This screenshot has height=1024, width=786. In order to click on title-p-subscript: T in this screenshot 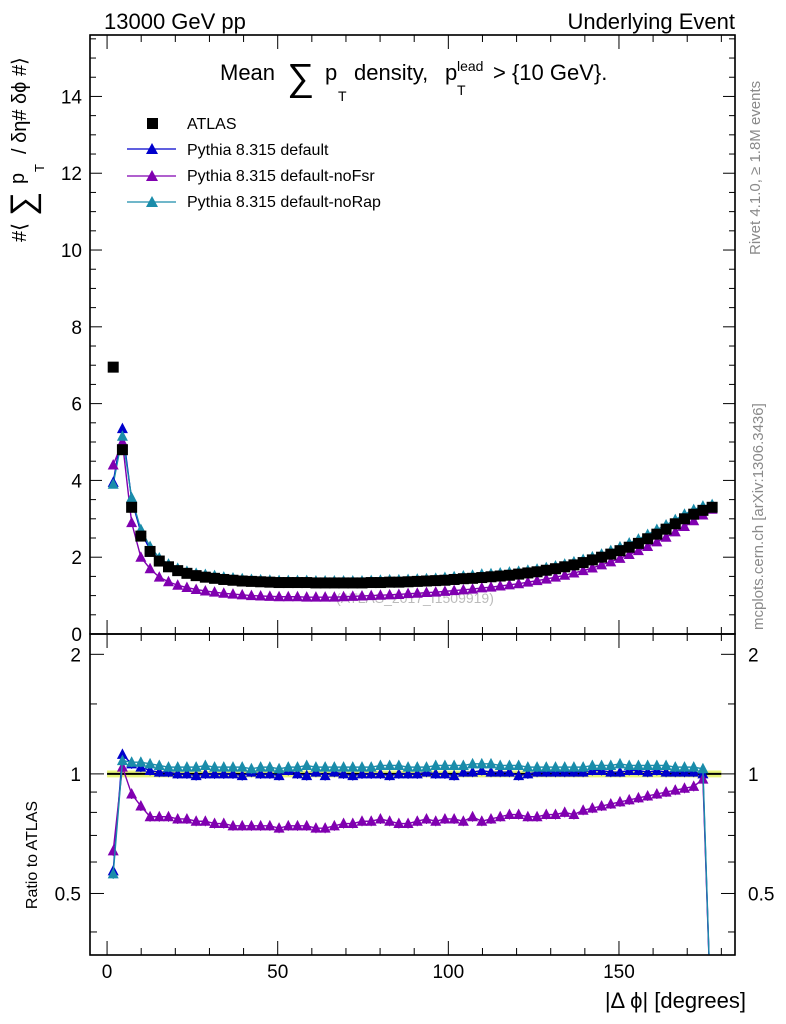, I will do `click(342, 96)`.